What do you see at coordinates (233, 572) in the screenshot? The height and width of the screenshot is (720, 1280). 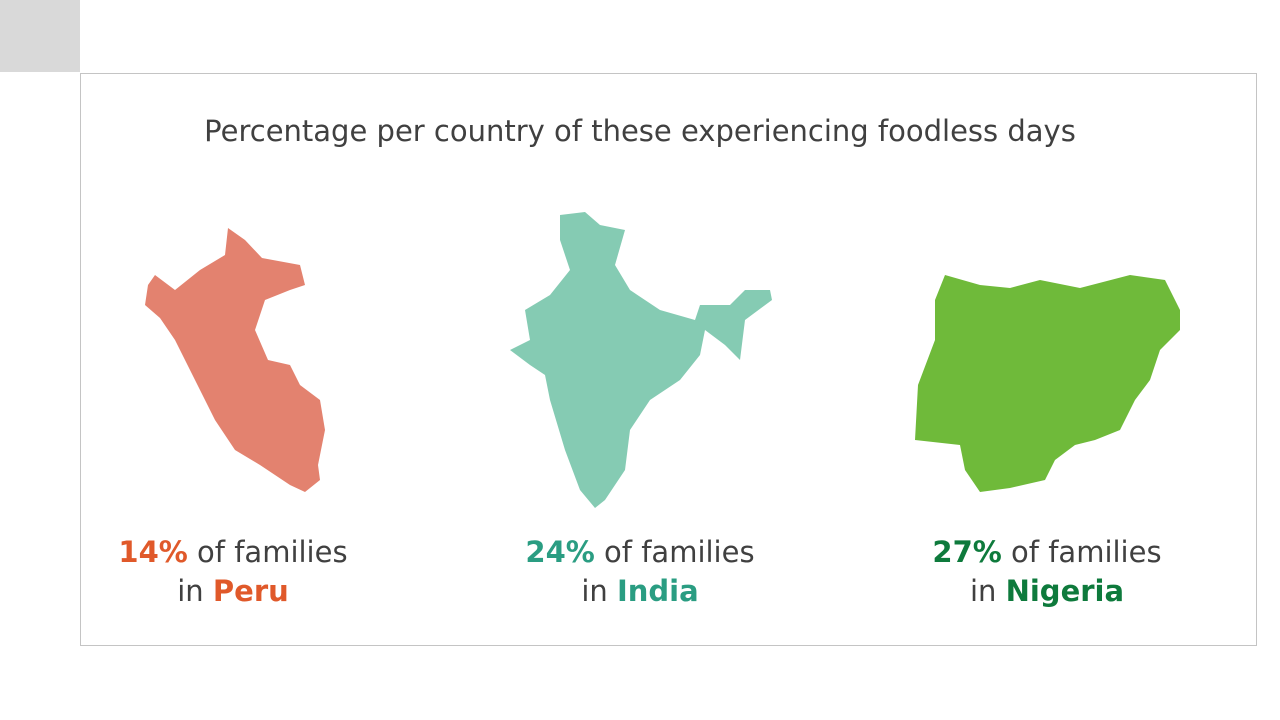 I see `peru-label: 14% of families in Peru` at bounding box center [233, 572].